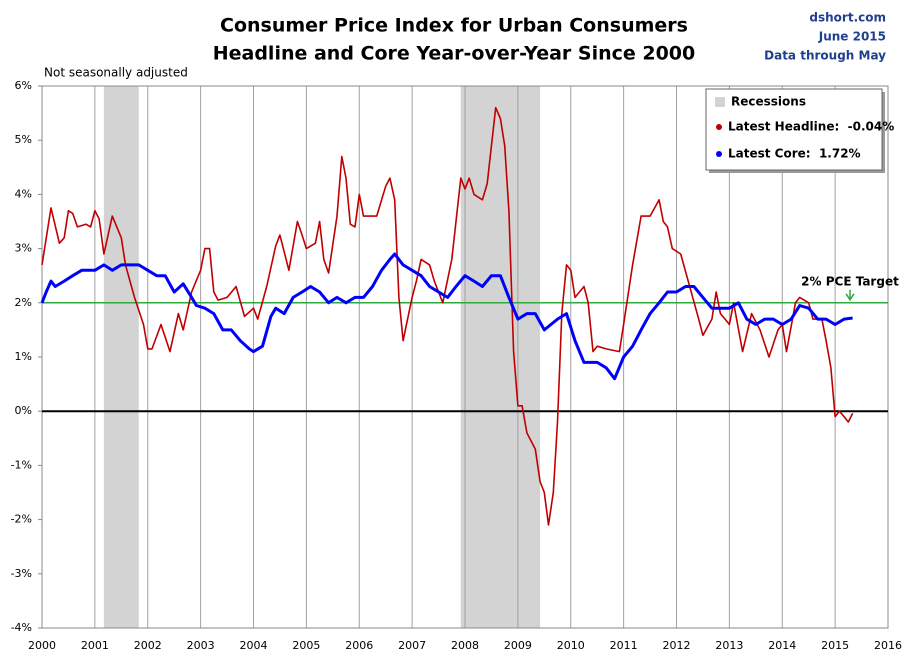 The width and height of the screenshot is (908, 662). Describe the element at coordinates (811, 127) in the screenshot. I see `legend-label: Latest Headline: -0.04%` at that location.